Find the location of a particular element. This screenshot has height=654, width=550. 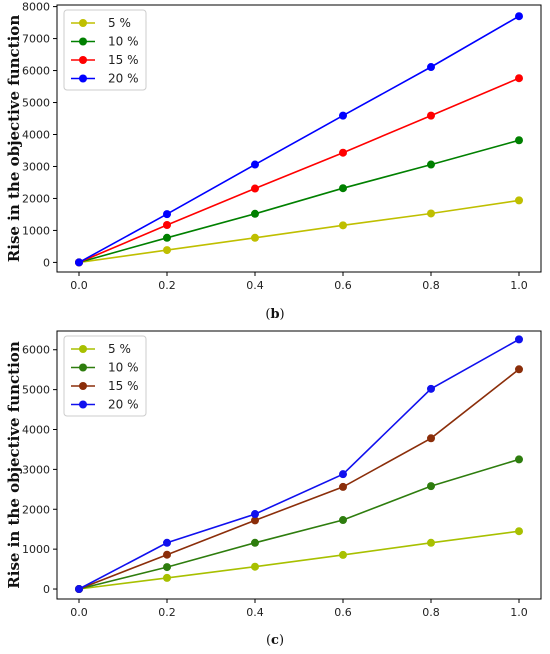

y-tick-label: 5000 is located at coordinates (36, 390).